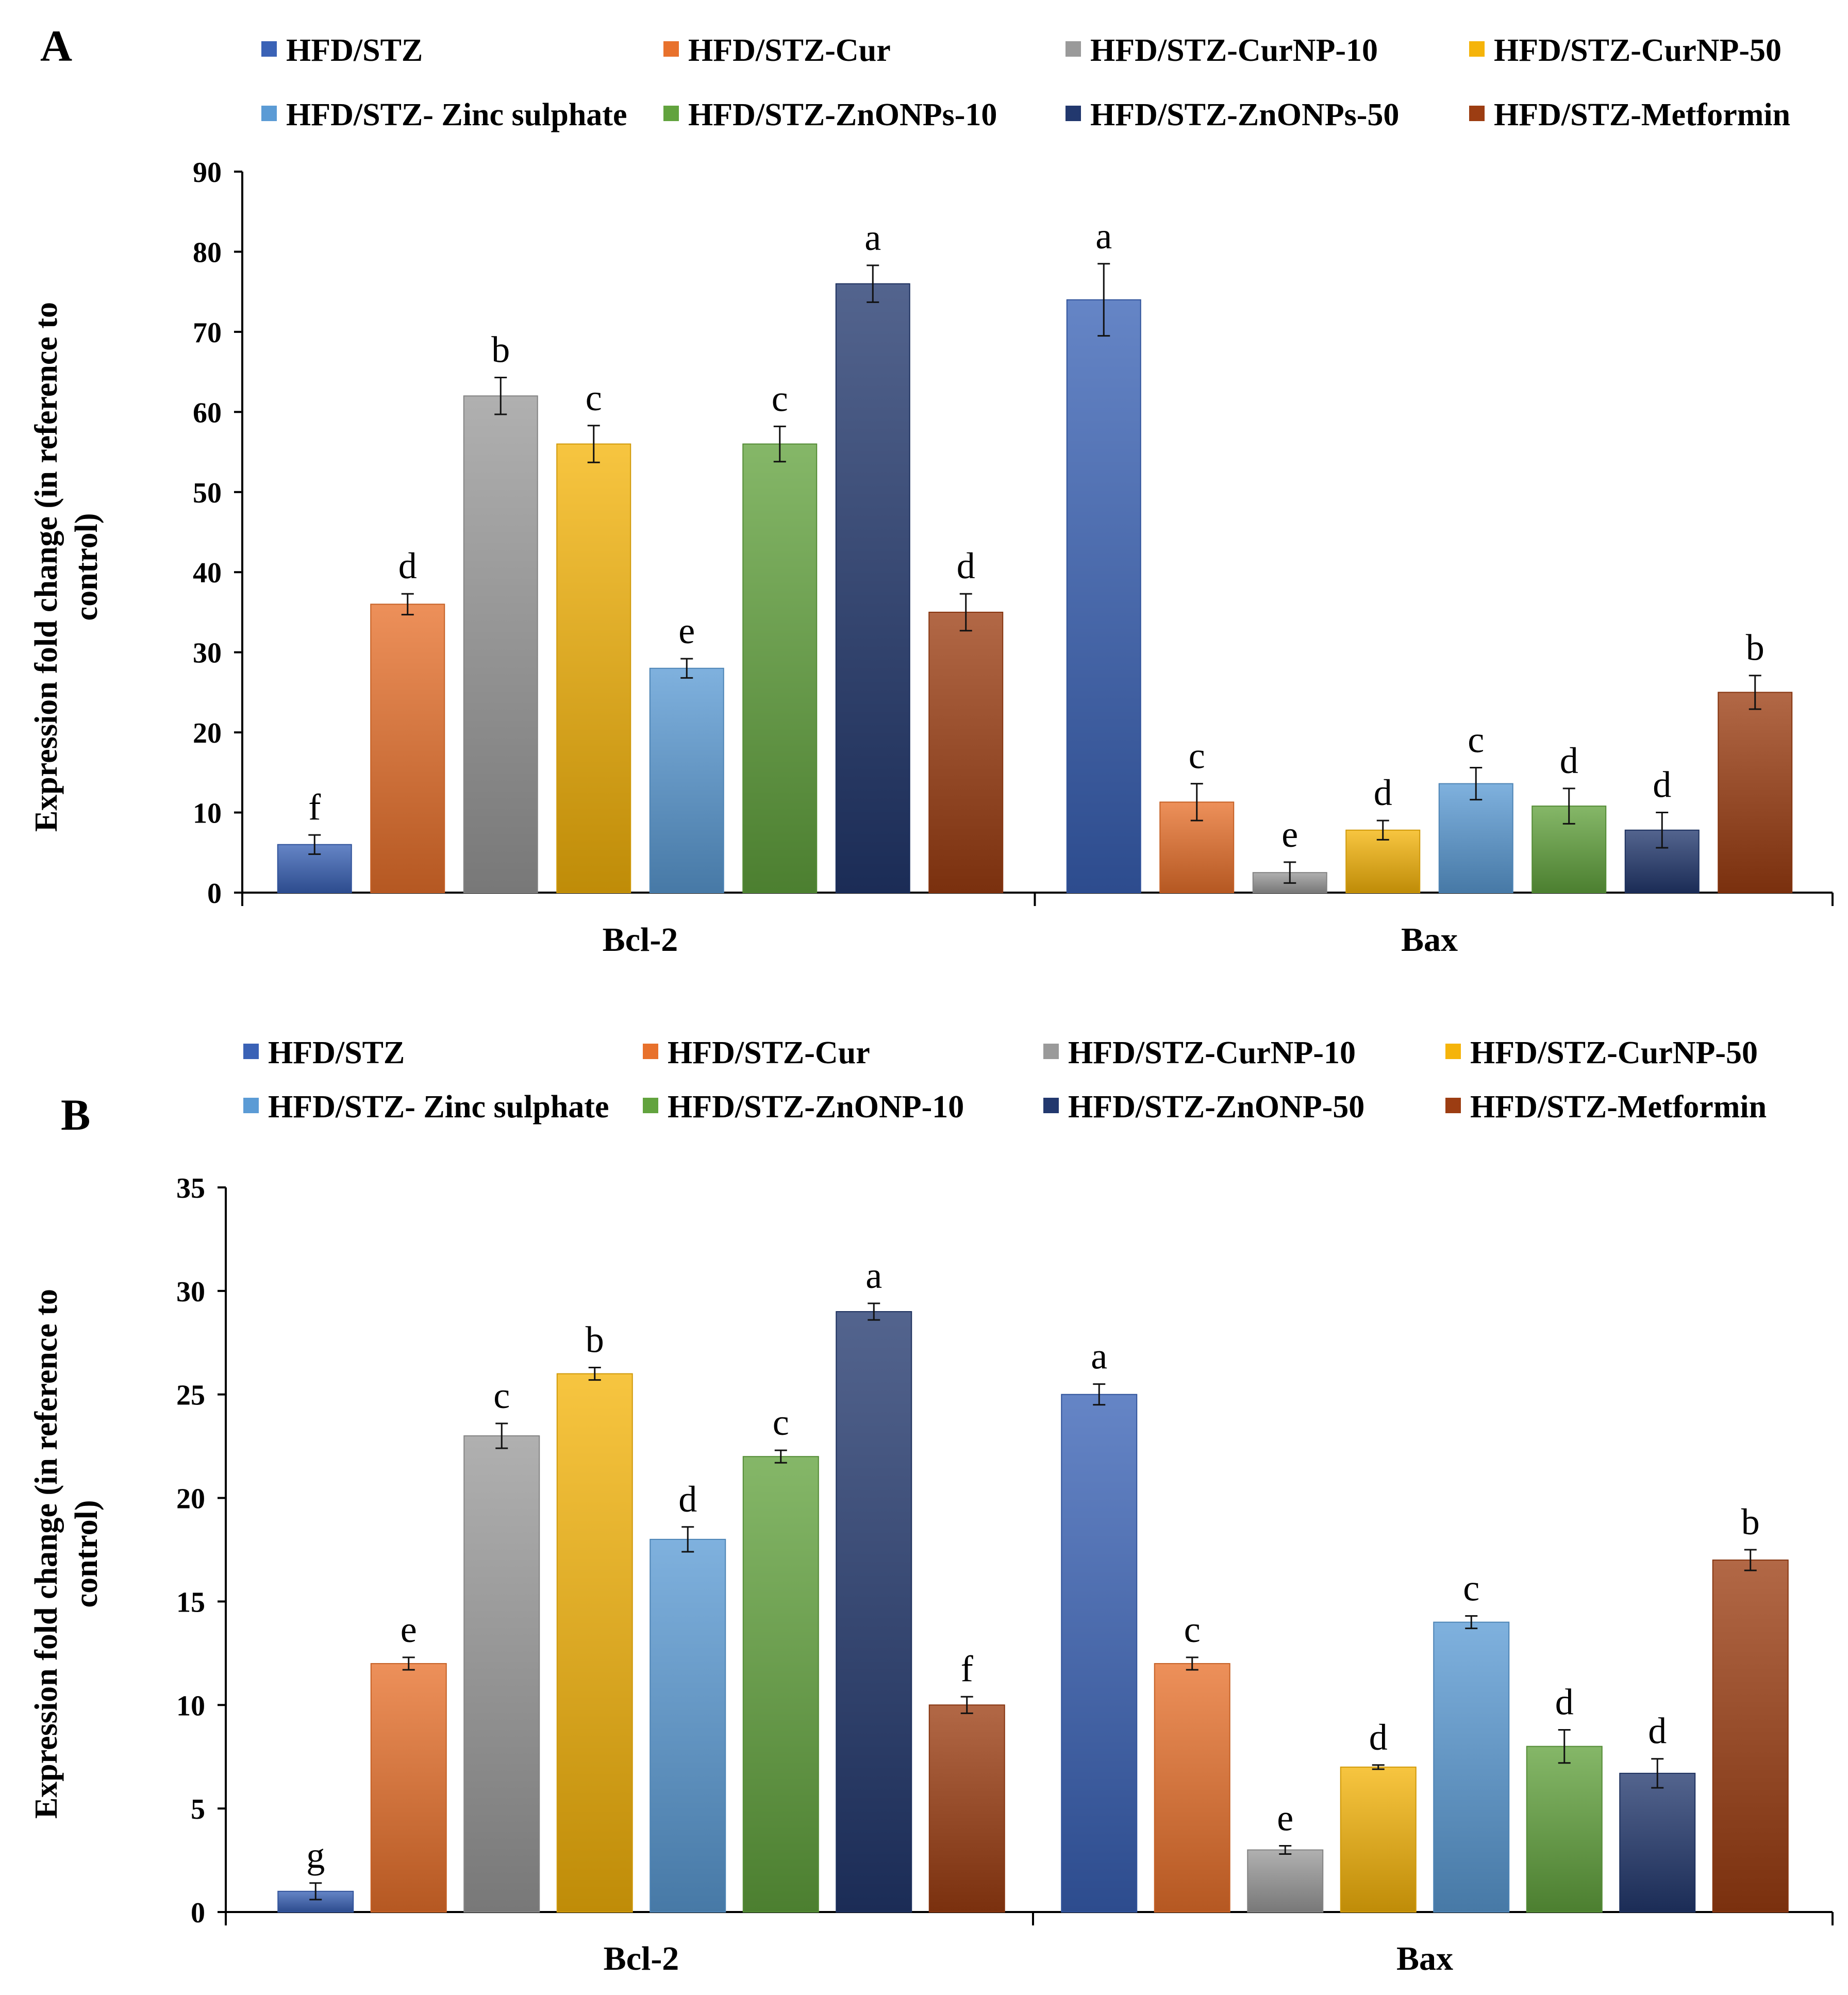  I want to click on y-tick-label: 0, so click(214, 894).